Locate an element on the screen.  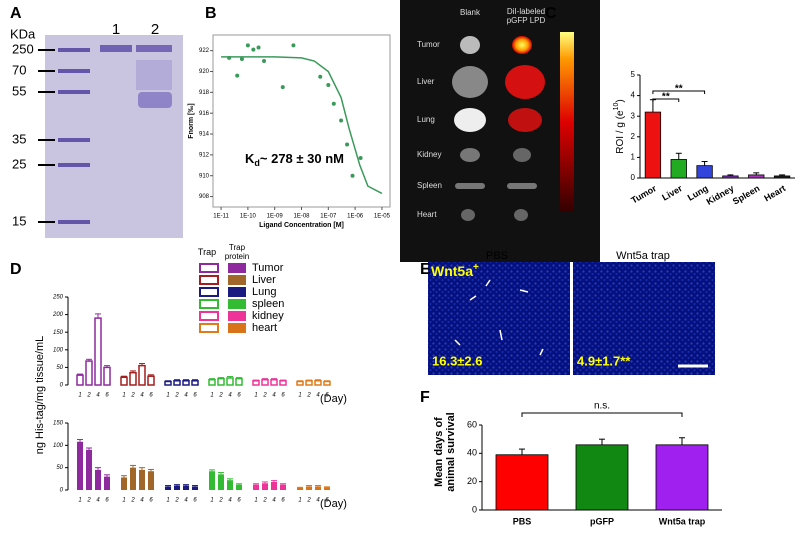
marker-label: 55 is located at coordinates (19, 90).